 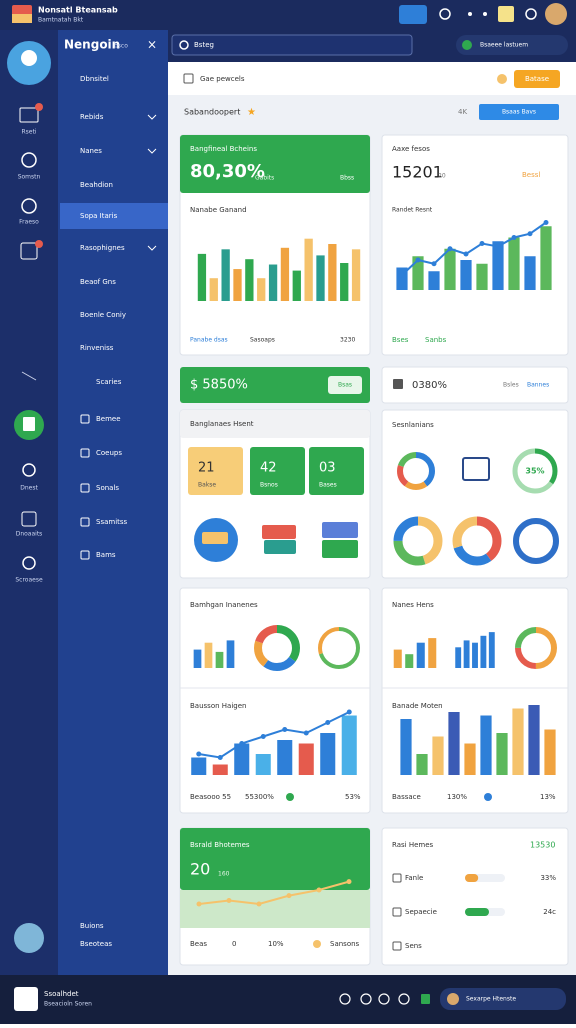 What do you see at coordinates (97, 348) in the screenshot?
I see `menu-item: Rinveniss` at bounding box center [97, 348].